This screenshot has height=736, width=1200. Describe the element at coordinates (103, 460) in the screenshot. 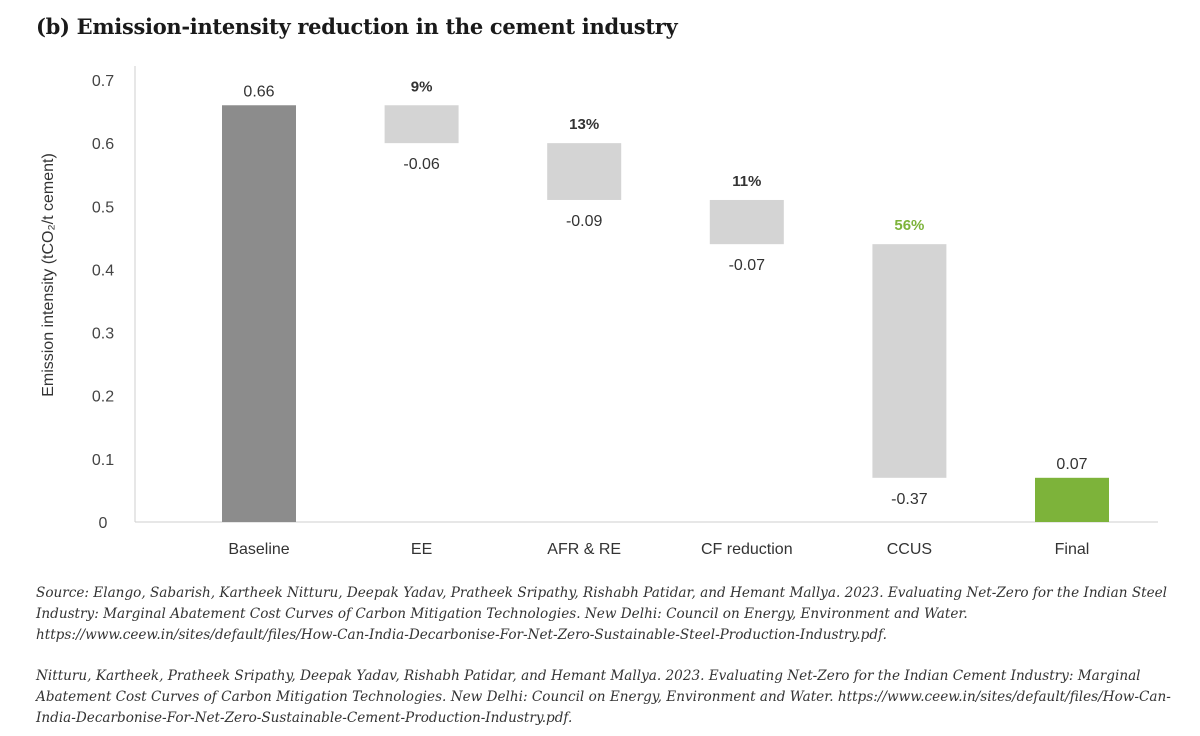

I see `y-tick-label: 0.1` at that location.